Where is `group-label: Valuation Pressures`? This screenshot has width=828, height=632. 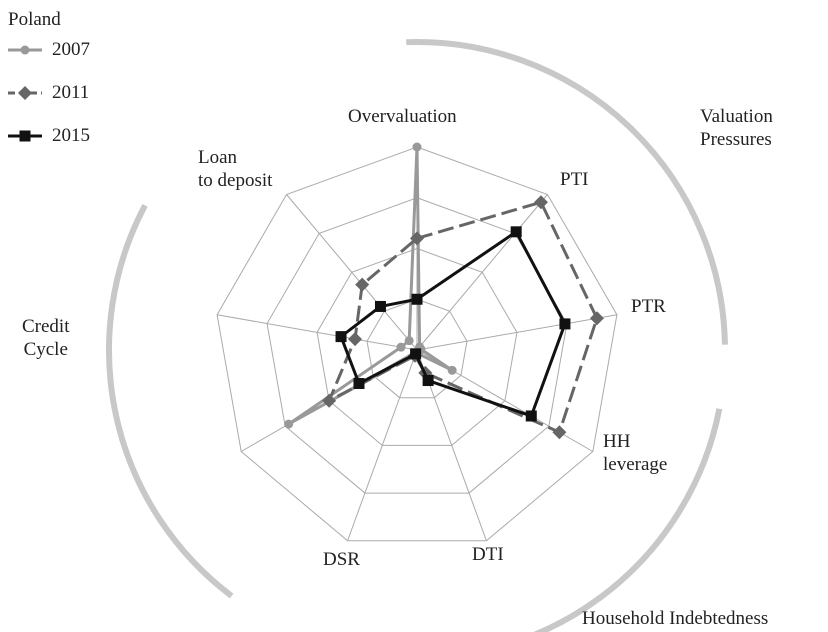 group-label: Valuation Pressures is located at coordinates (736, 128).